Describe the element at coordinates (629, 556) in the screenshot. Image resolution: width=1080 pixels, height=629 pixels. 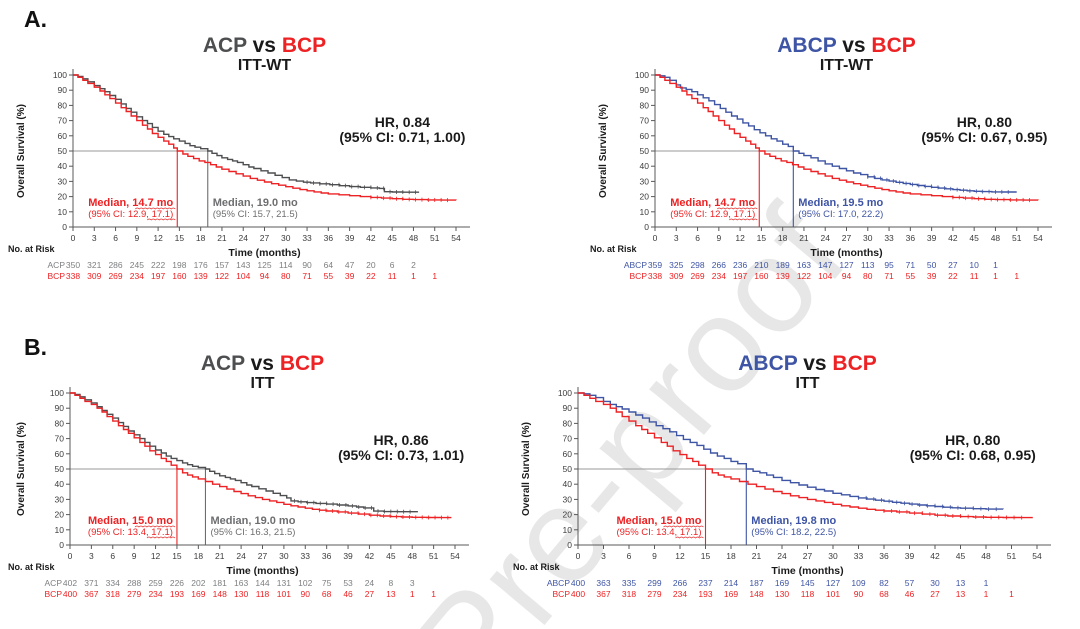
I see `x-tick-label: 6` at that location.